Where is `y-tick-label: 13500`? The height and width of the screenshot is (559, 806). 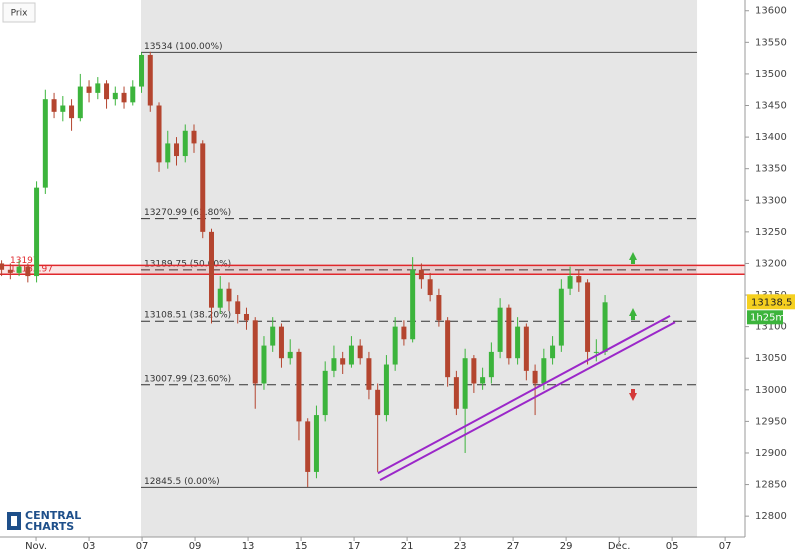
y-tick-label: 13500 is located at coordinates (771, 74).